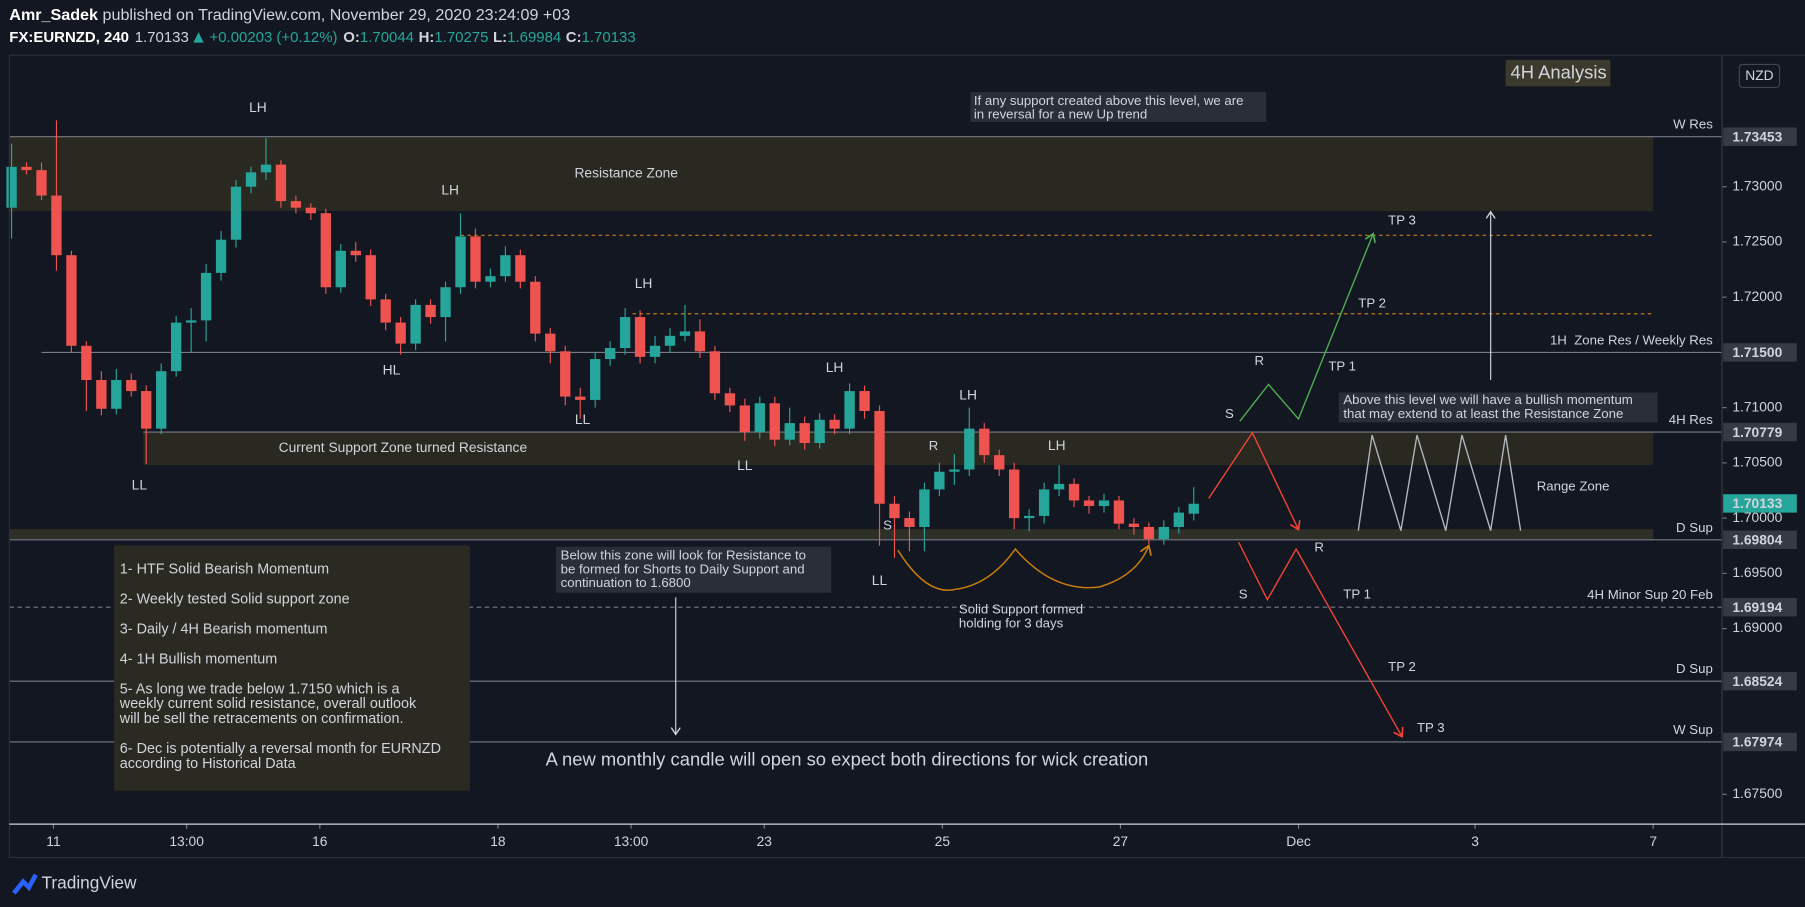 This screenshot has width=1805, height=907. Describe the element at coordinates (224, 629) in the screenshot. I see `plan-line: 3- Daily / 4H Bearish momentum` at that location.